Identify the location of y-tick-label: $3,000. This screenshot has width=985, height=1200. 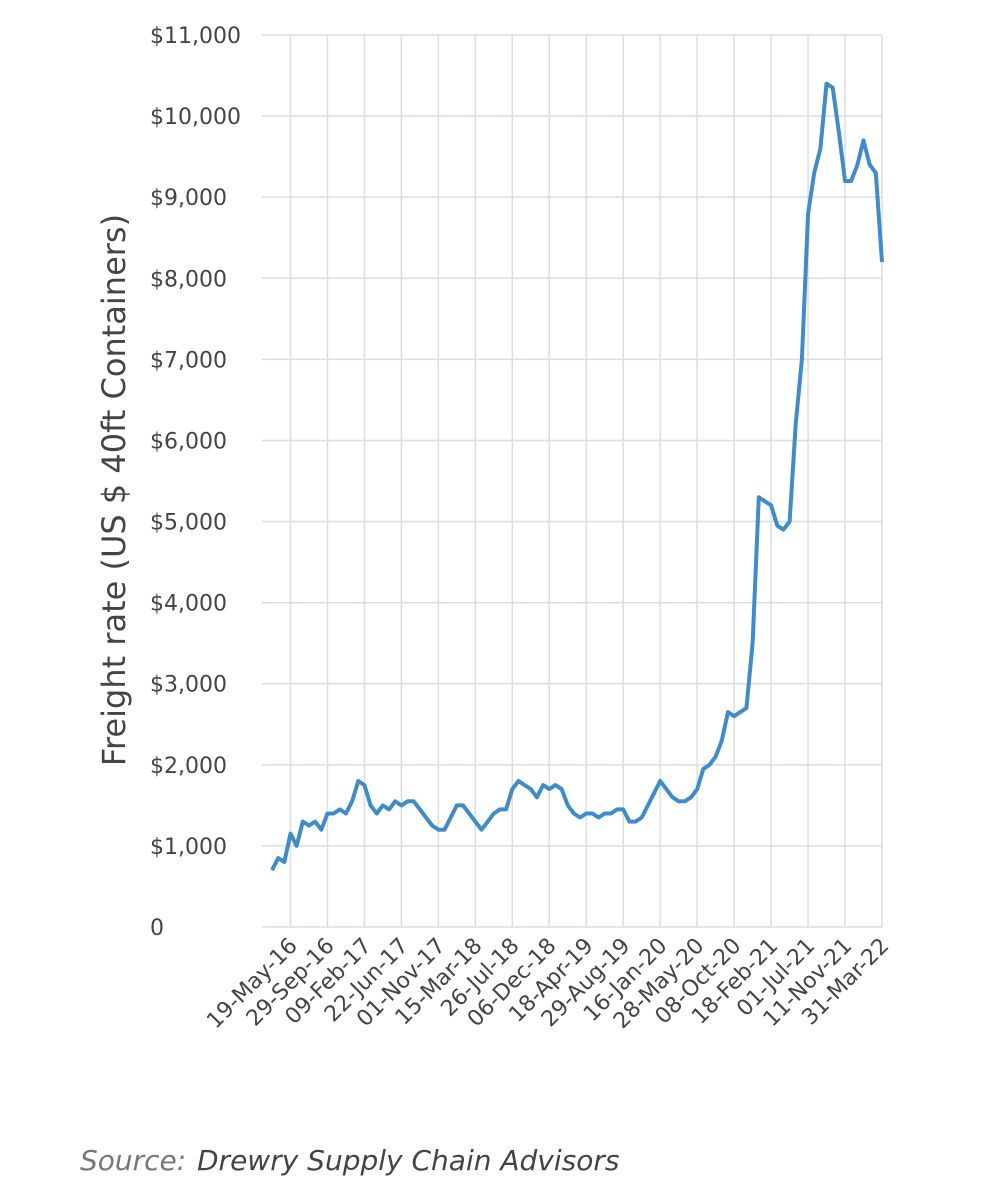
(188, 685).